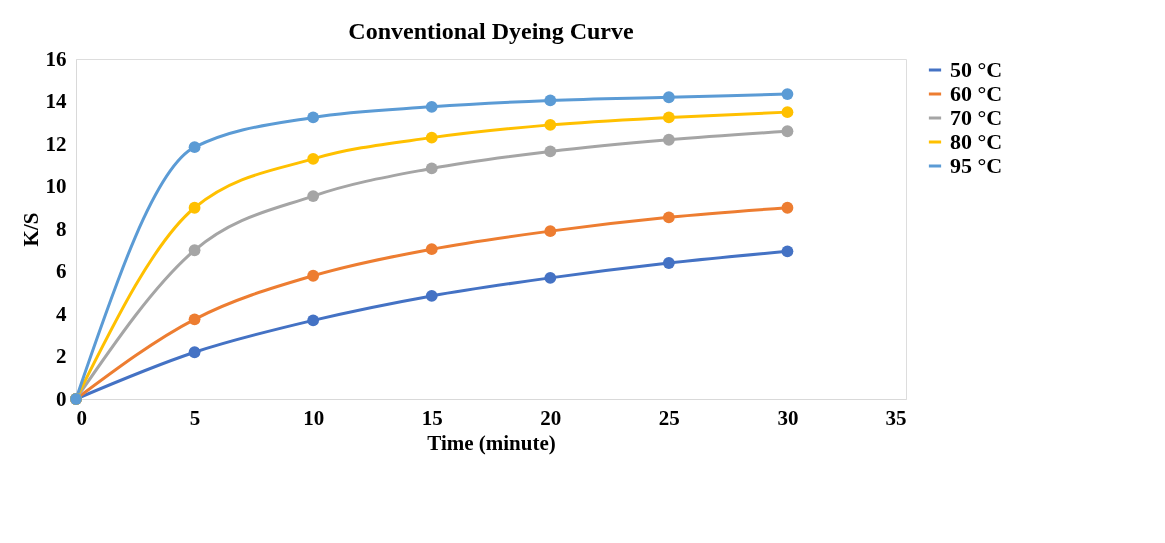  What do you see at coordinates (61, 356) in the screenshot?
I see `y-tick-label: 2` at bounding box center [61, 356].